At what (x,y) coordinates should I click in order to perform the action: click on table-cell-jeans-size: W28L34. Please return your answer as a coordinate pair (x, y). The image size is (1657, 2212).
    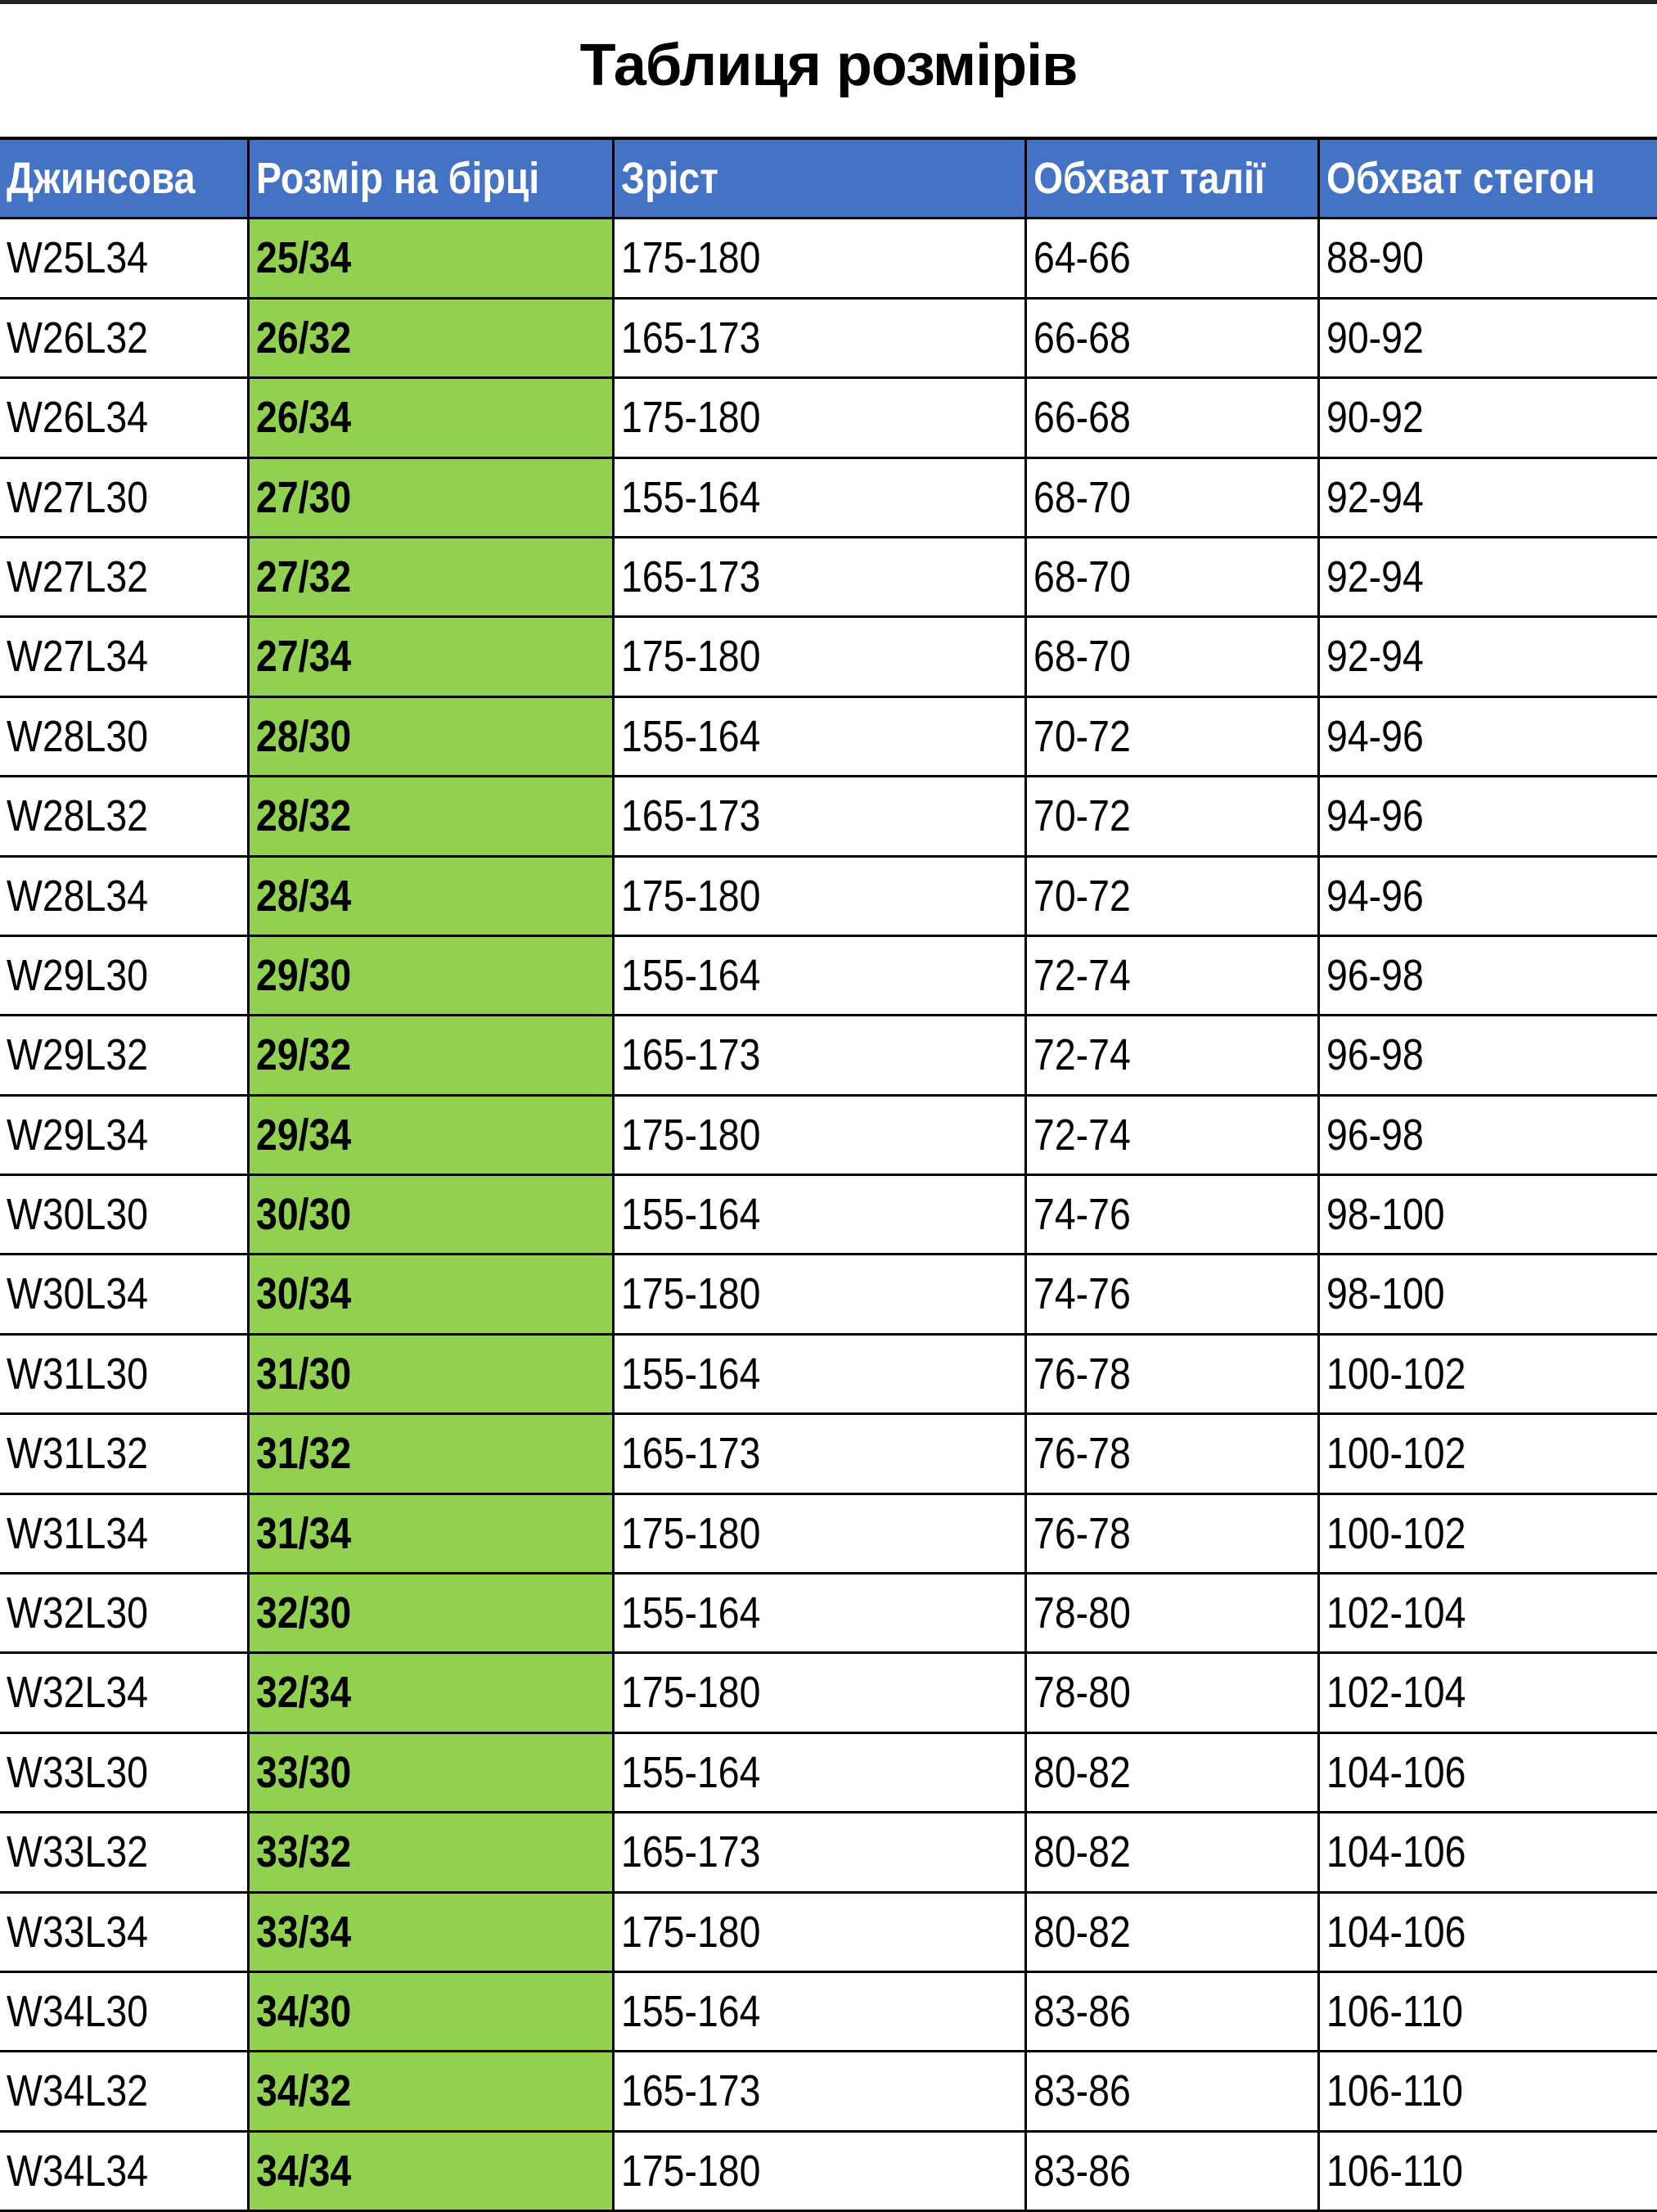
    Looking at the image, I should click on (125, 897).